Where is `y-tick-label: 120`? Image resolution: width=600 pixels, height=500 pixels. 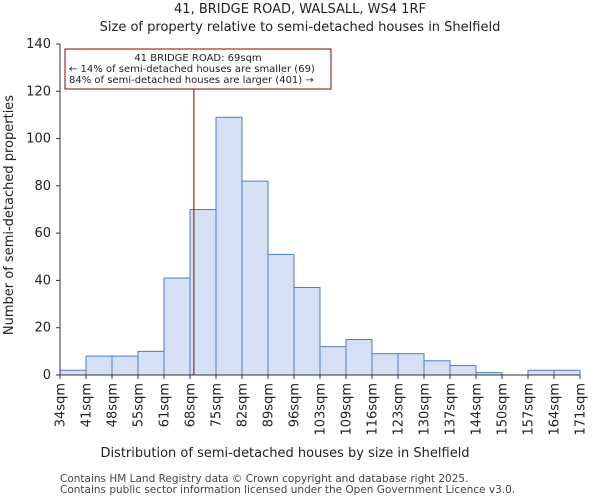
y-tick-label: 120 is located at coordinates (38, 91).